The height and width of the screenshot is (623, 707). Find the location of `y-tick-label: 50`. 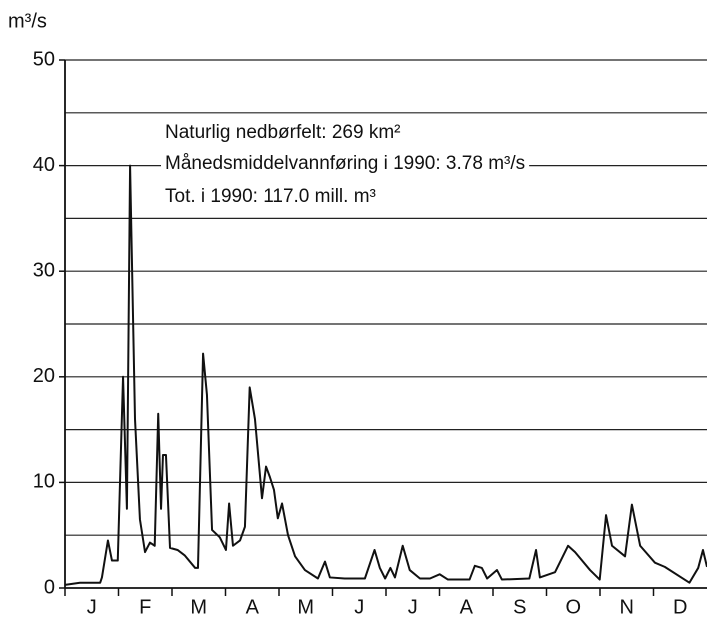

y-tick-label: 50 is located at coordinates (44, 59).